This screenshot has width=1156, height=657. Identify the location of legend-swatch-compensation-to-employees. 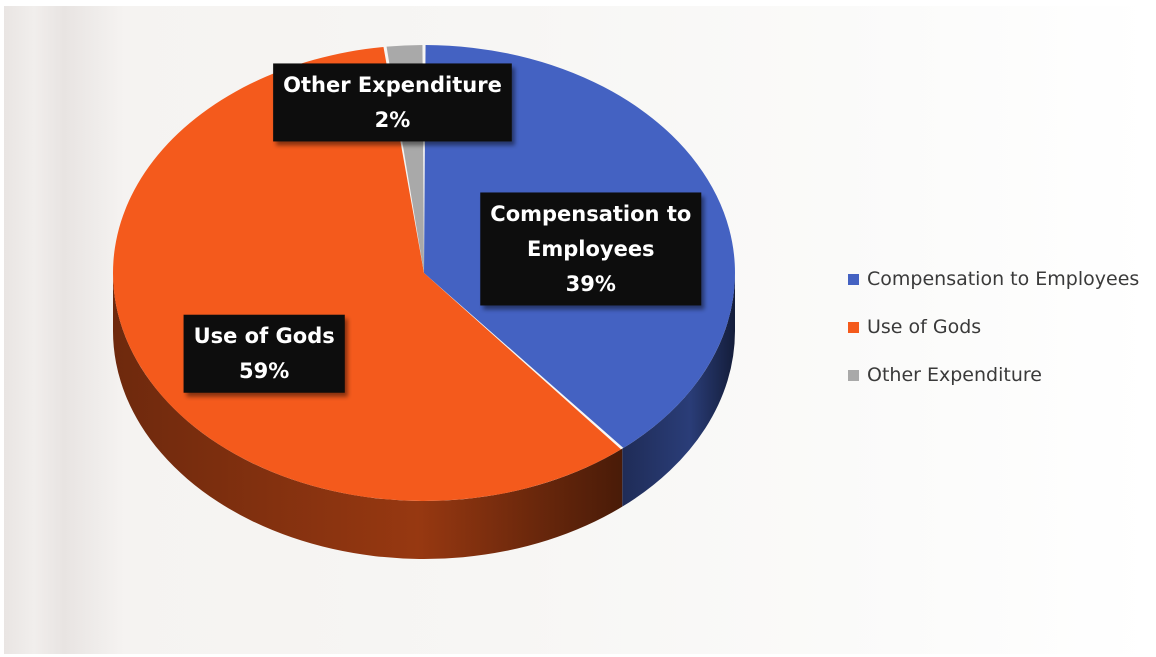
(853, 279).